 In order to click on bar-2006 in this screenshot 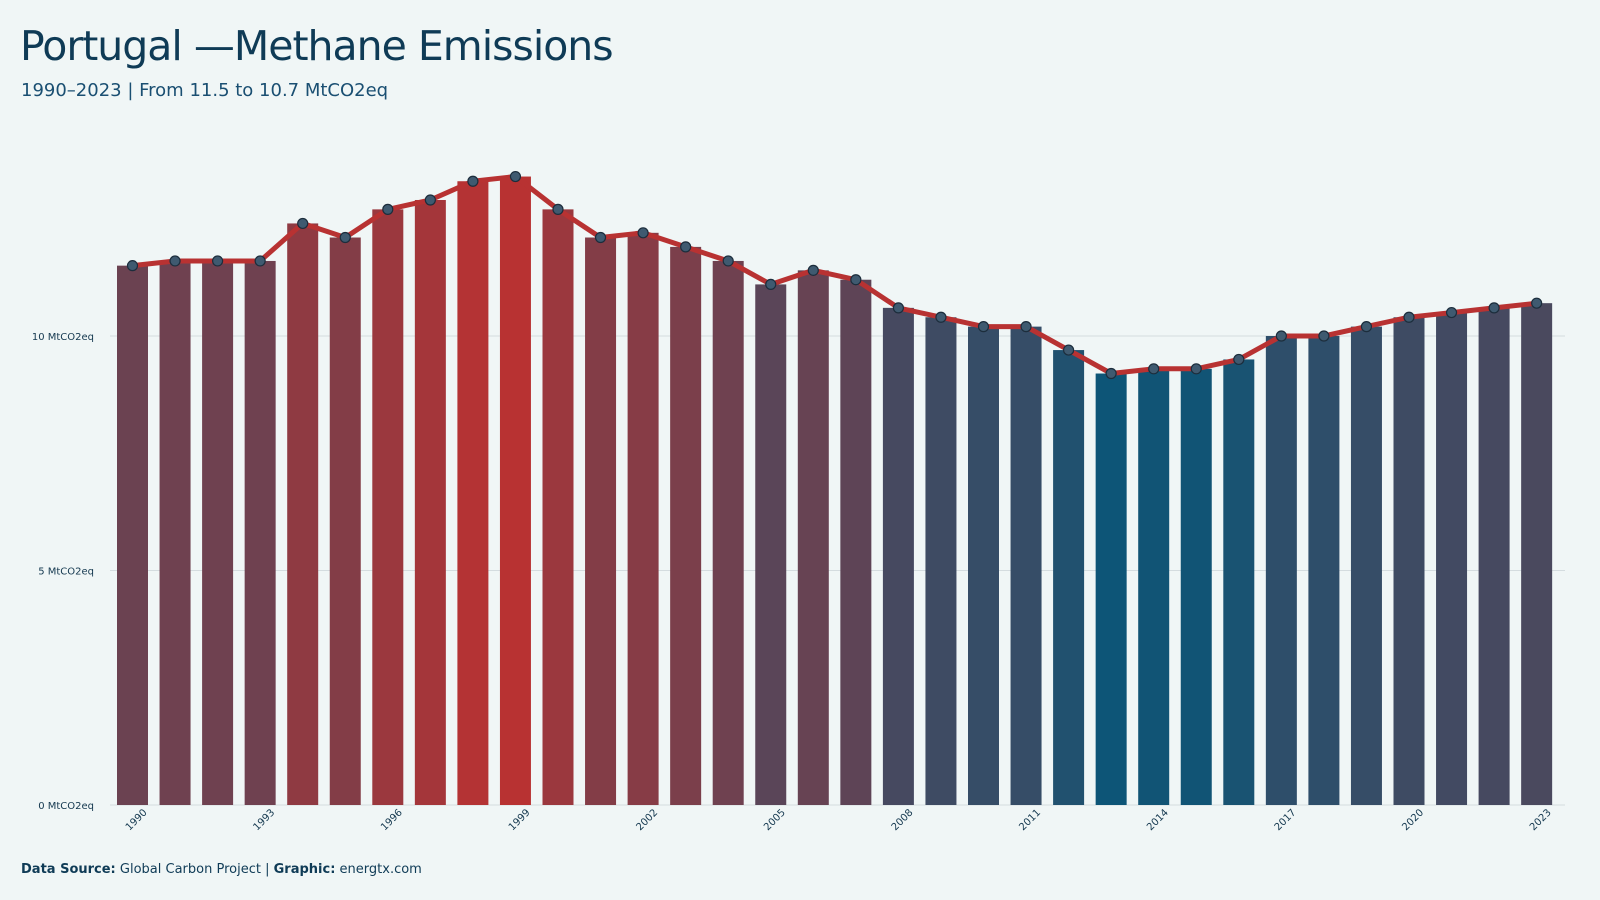, I will do `click(813, 538)`.